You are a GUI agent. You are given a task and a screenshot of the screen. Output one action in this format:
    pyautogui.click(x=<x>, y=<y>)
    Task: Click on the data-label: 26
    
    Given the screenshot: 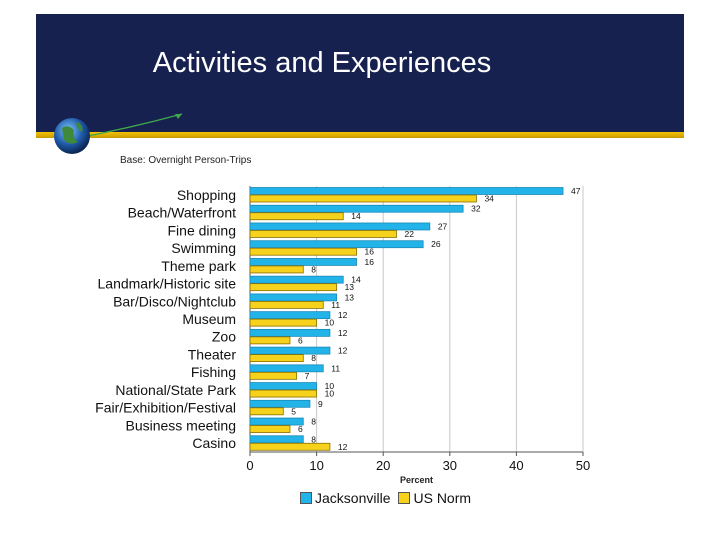 What is the action you would take?
    pyautogui.click(x=436, y=244)
    